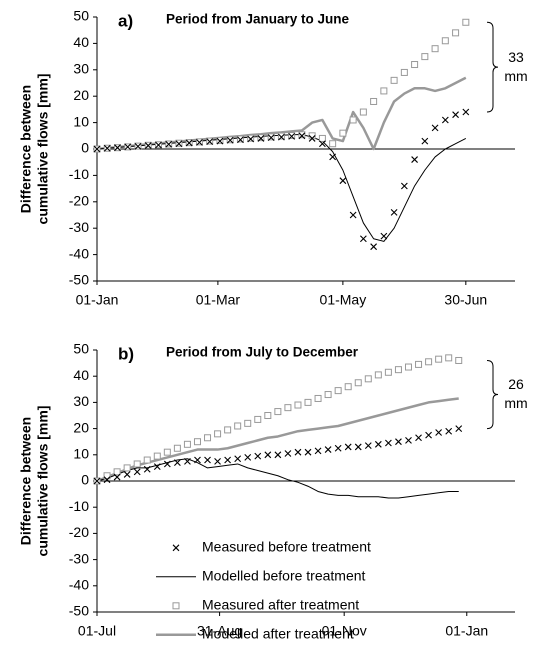 The width and height of the screenshot is (539, 648). I want to click on bracket, so click(492, 67).